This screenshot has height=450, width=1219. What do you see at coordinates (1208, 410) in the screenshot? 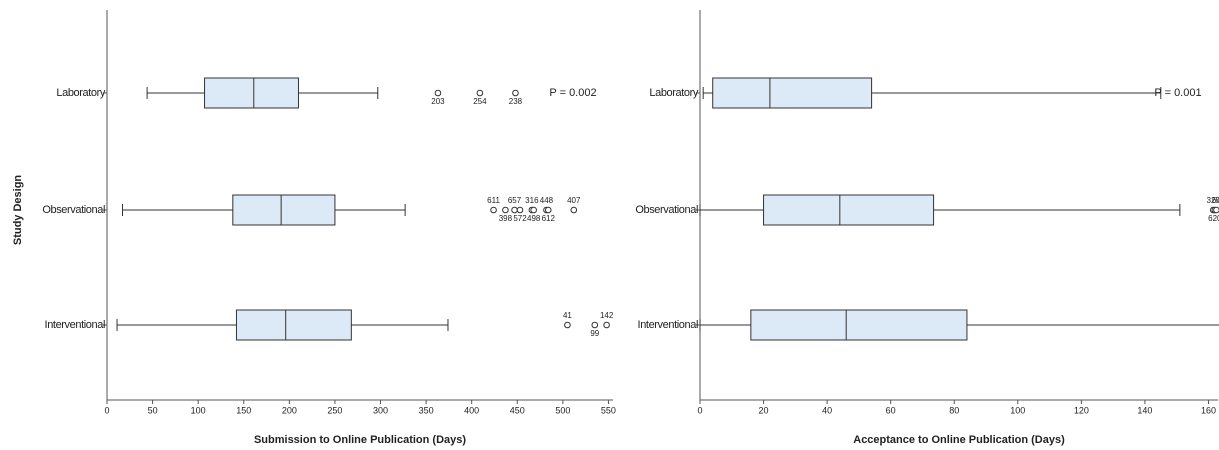
I see `x-tick-label: 160` at bounding box center [1208, 410].